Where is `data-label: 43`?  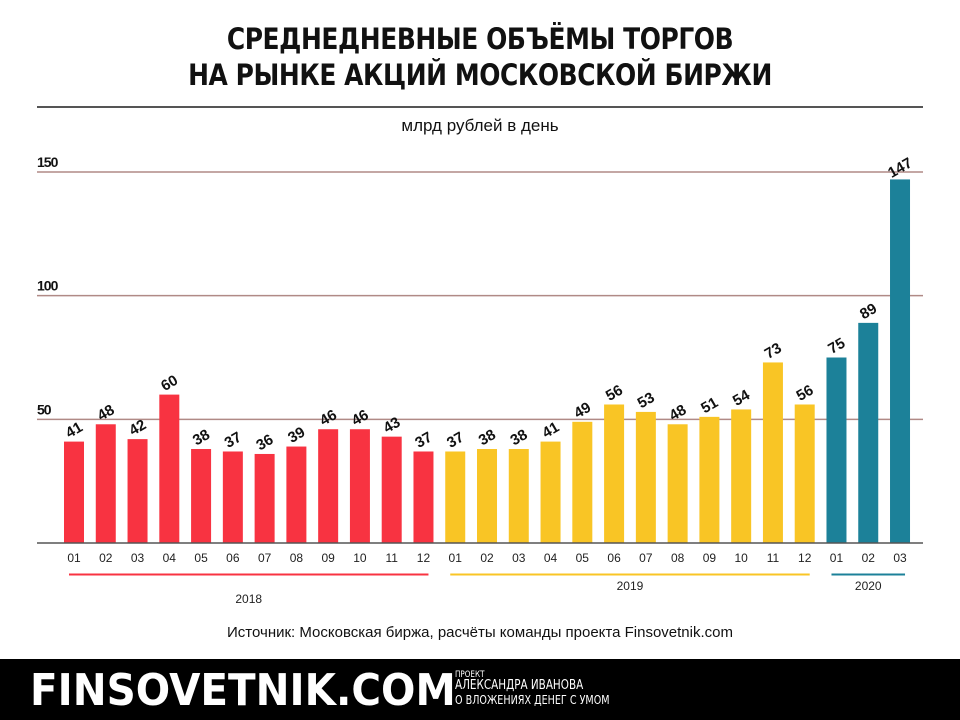 data-label: 43 is located at coordinates (391, 425).